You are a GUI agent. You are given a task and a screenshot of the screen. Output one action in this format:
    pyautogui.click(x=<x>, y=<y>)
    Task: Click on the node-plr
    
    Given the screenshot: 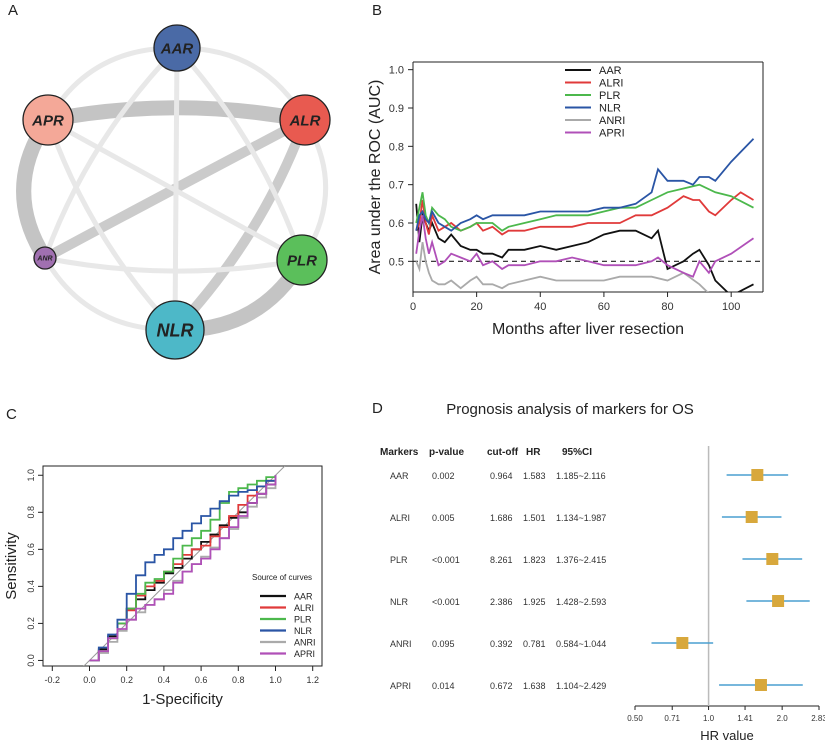 What is the action you would take?
    pyautogui.click(x=302, y=260)
    